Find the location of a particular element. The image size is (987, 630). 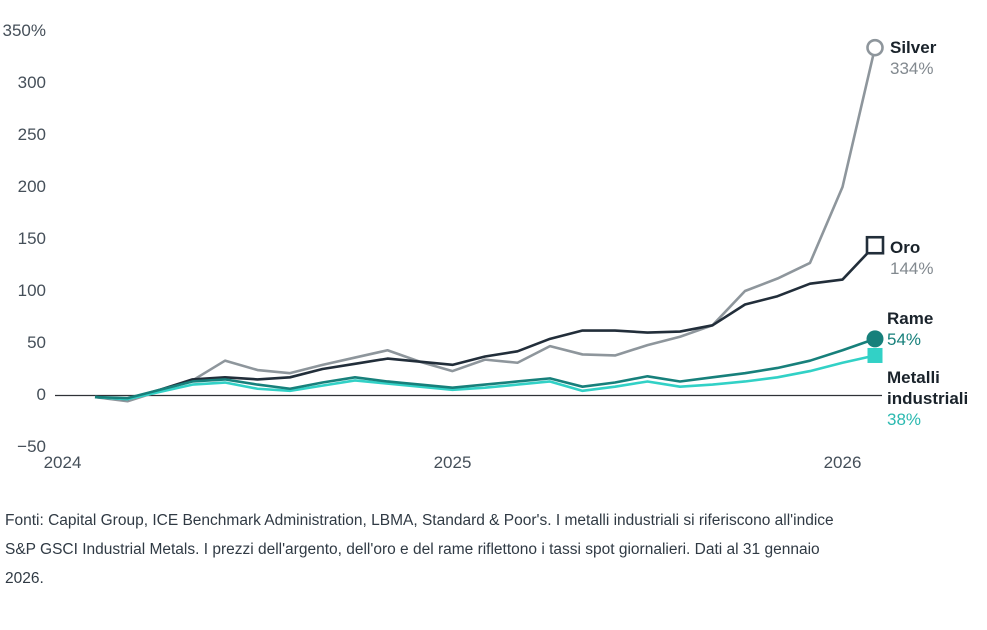

series-label-rame: Rame 54% is located at coordinates (910, 329).